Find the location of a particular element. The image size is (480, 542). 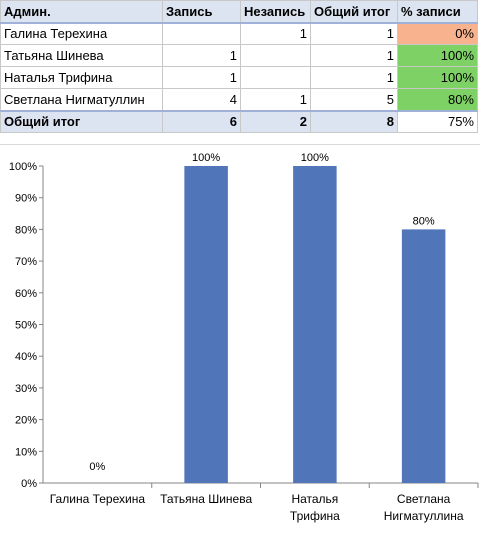

header-zapis: Запись is located at coordinates (201, 12).